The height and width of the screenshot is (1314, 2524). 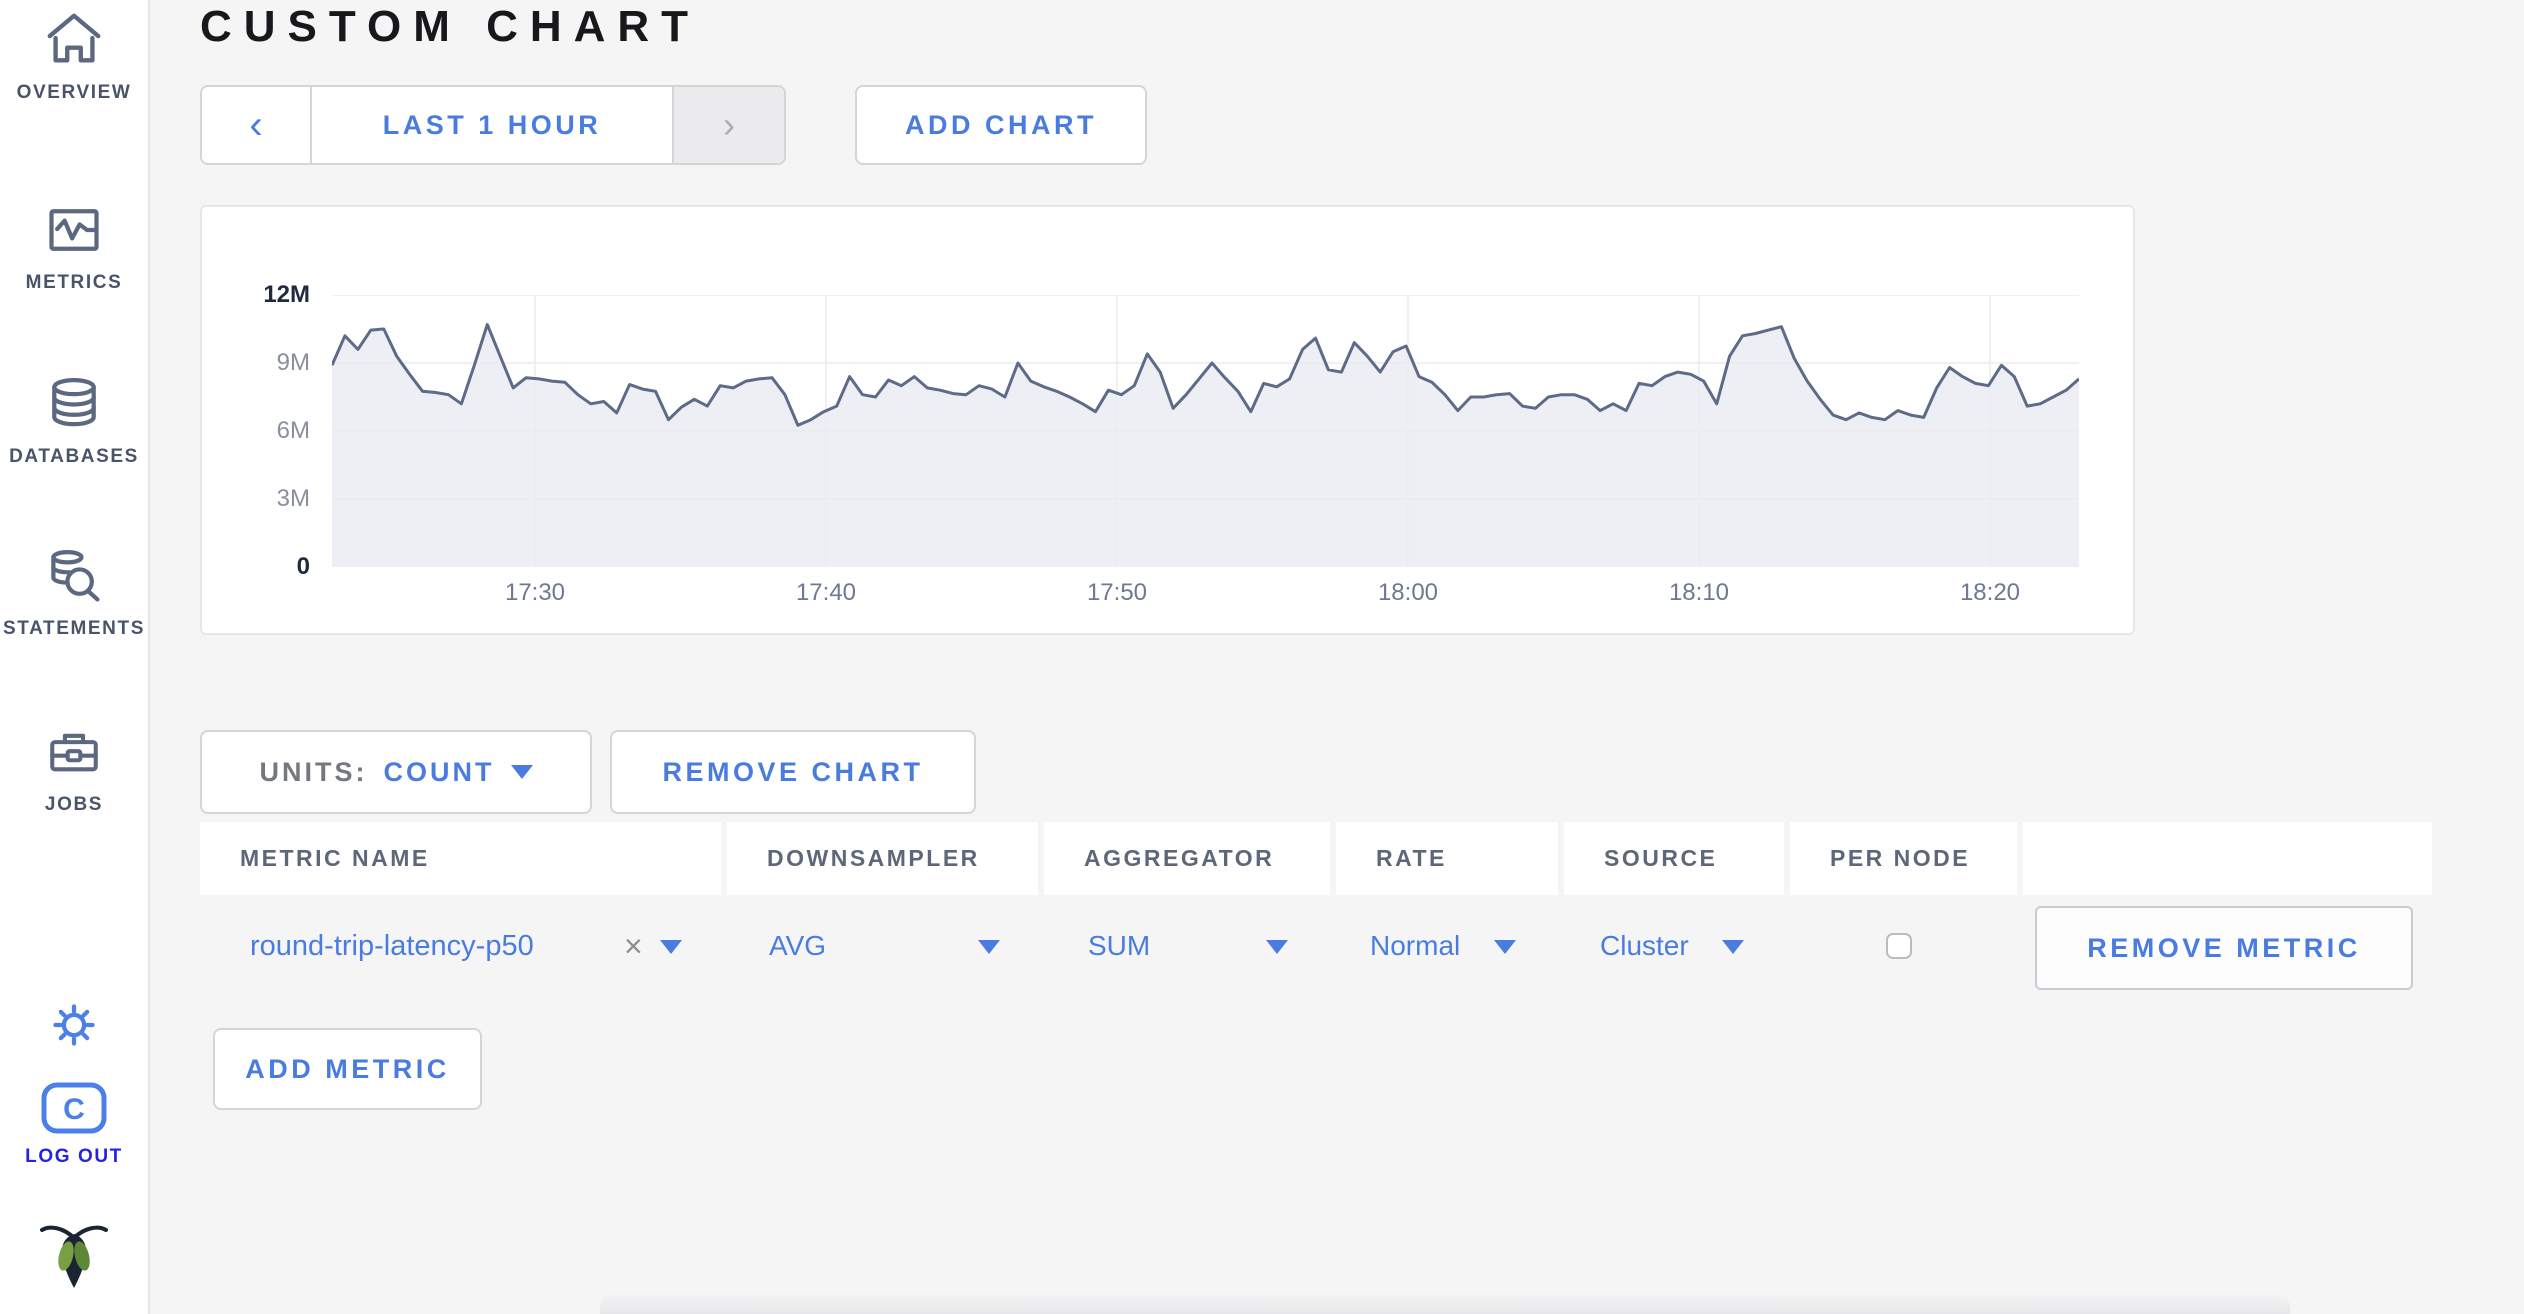 What do you see at coordinates (293, 498) in the screenshot?
I see `y-axis-tick-label: 3M` at bounding box center [293, 498].